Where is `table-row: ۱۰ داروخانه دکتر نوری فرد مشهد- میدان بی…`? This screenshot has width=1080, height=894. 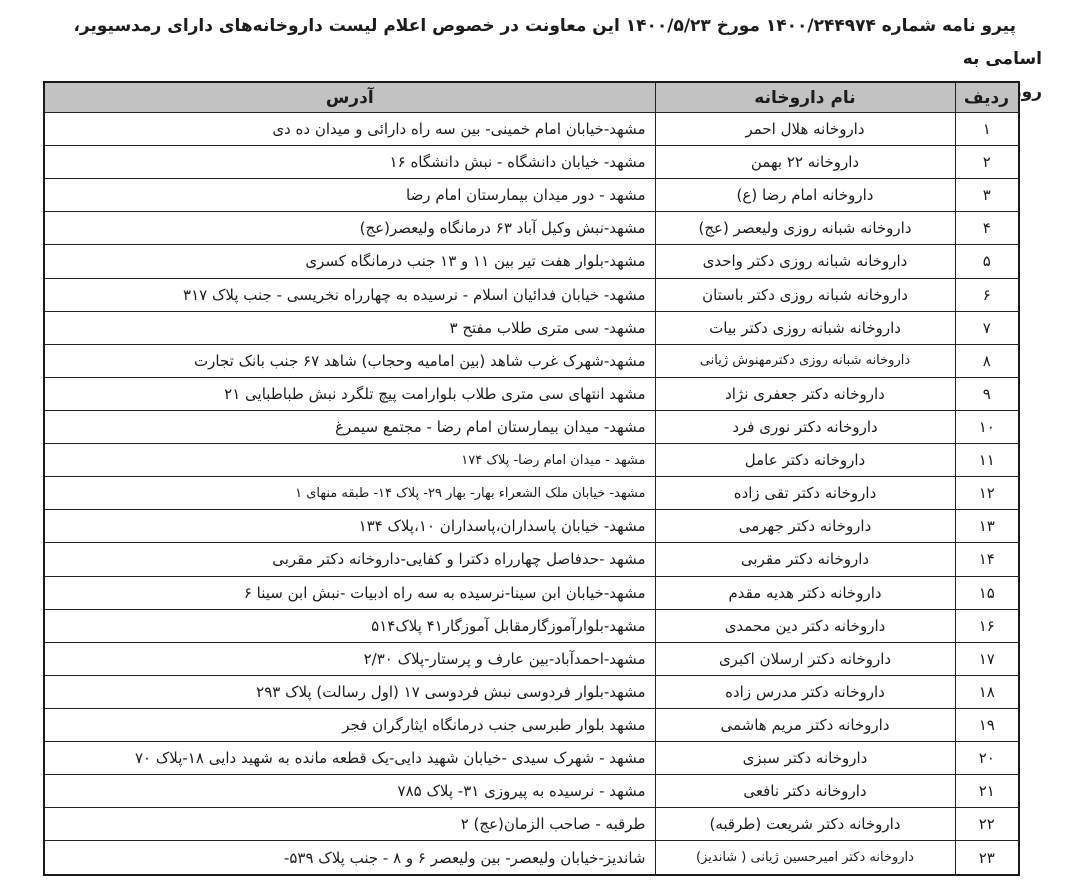 table-row: ۱۰ داروخانه دکتر نوری فرد مشهد- میدان بی… is located at coordinates (531, 427).